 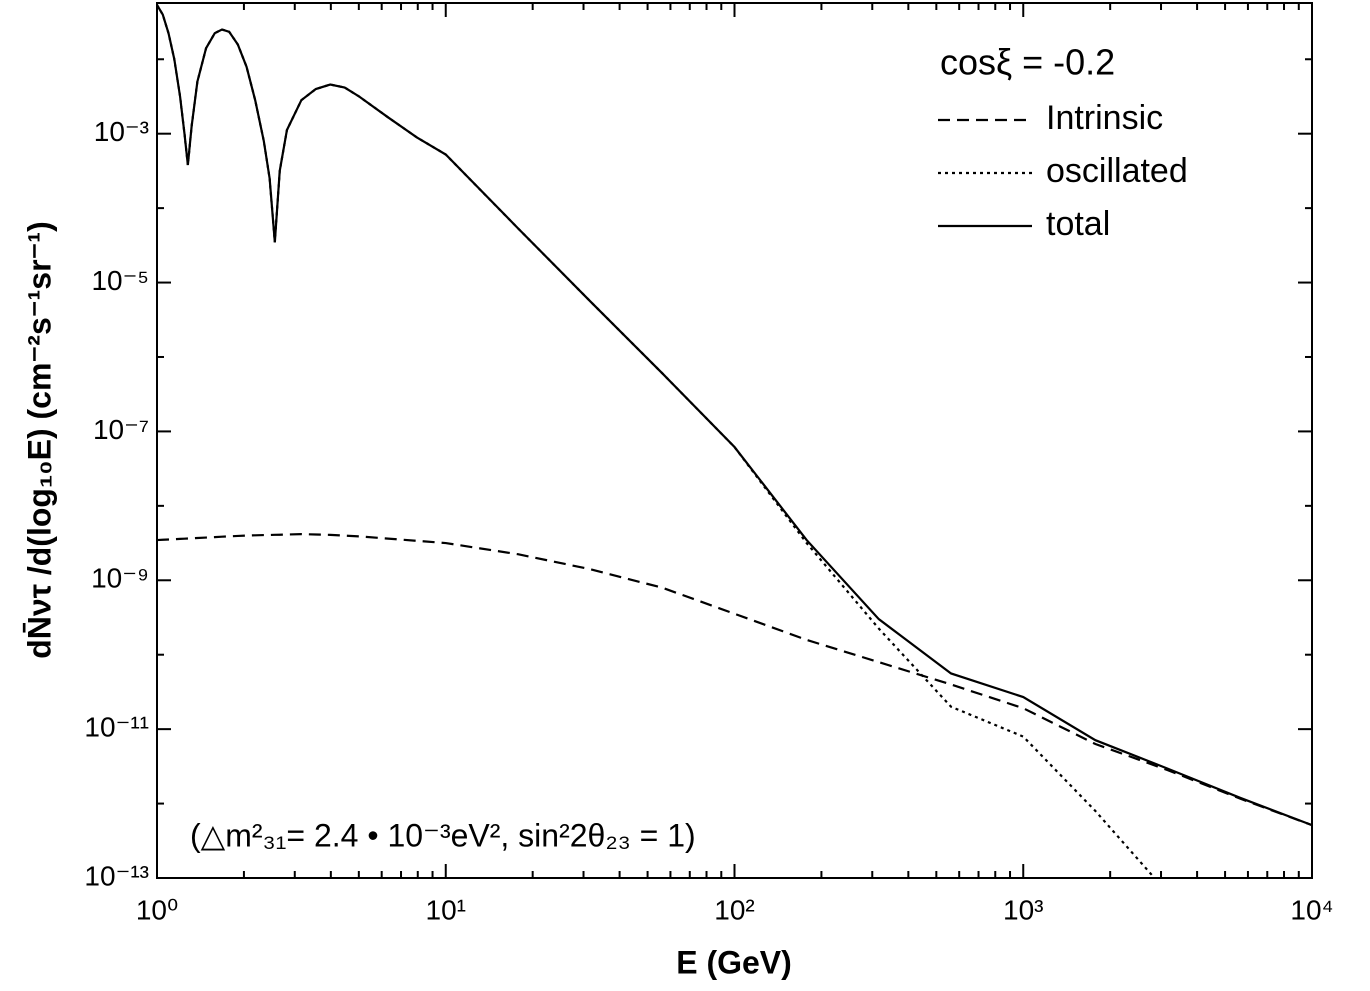 I want to click on y-tick-label: 10⁻¹³, so click(x=116, y=875).